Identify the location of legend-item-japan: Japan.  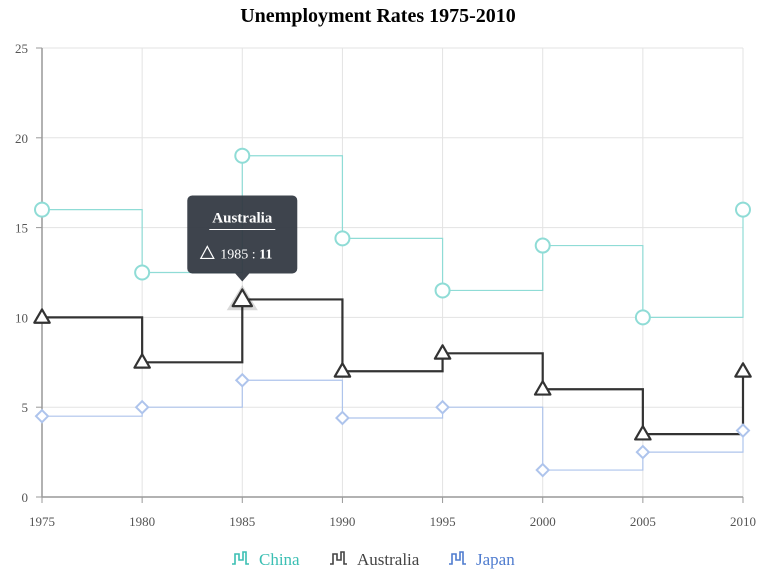
(482, 559).